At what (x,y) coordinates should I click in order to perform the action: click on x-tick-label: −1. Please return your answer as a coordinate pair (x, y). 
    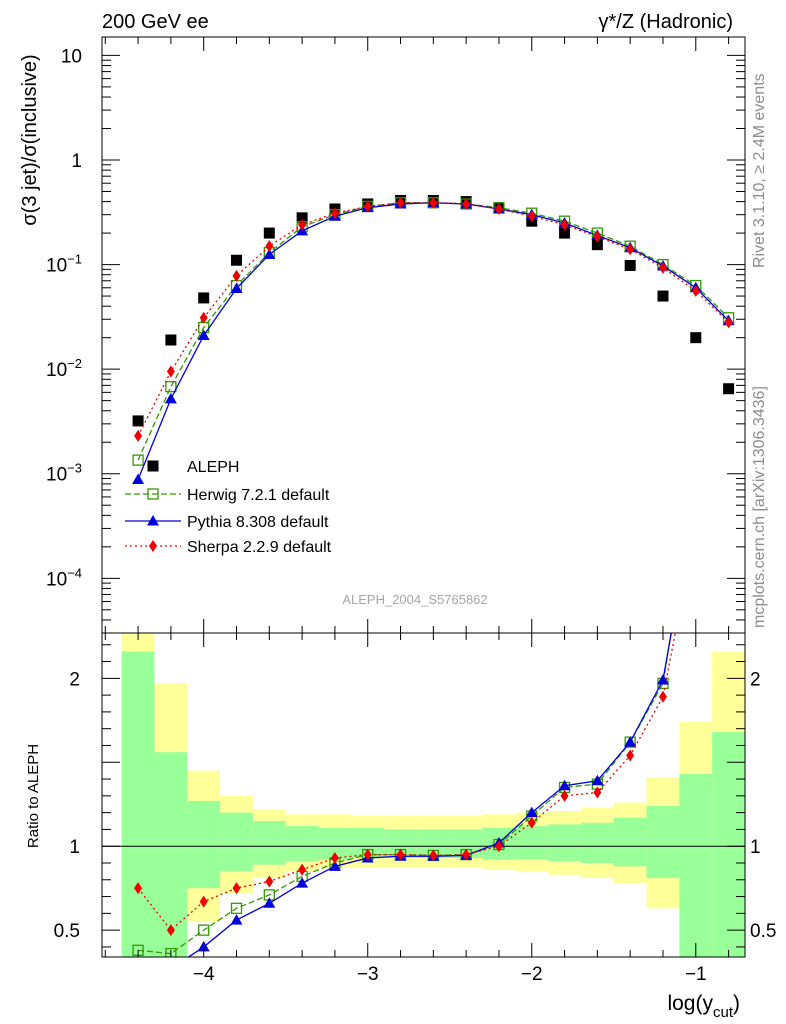
    Looking at the image, I should click on (696, 974).